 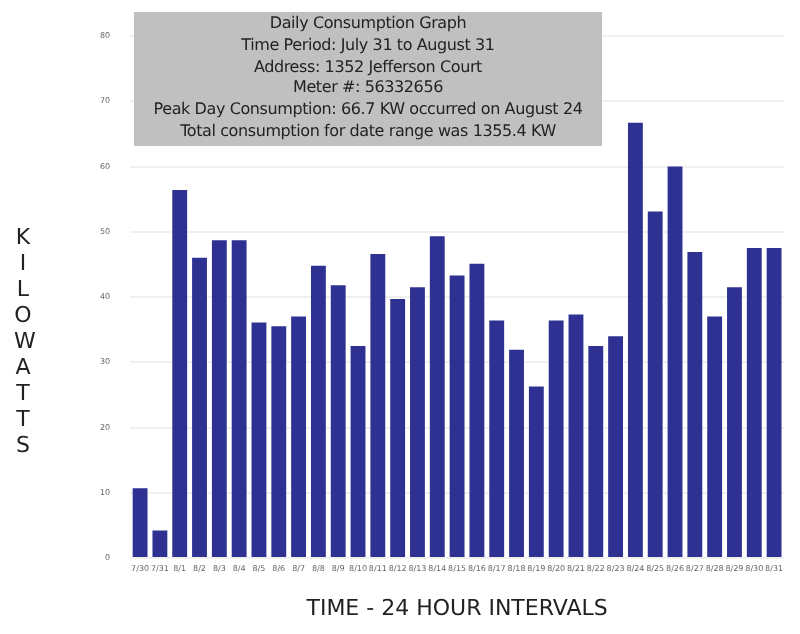 What do you see at coordinates (368, 111) in the screenshot?
I see `annotation: Peak Day Consumption: 66.7 KW occurred on August 24` at bounding box center [368, 111].